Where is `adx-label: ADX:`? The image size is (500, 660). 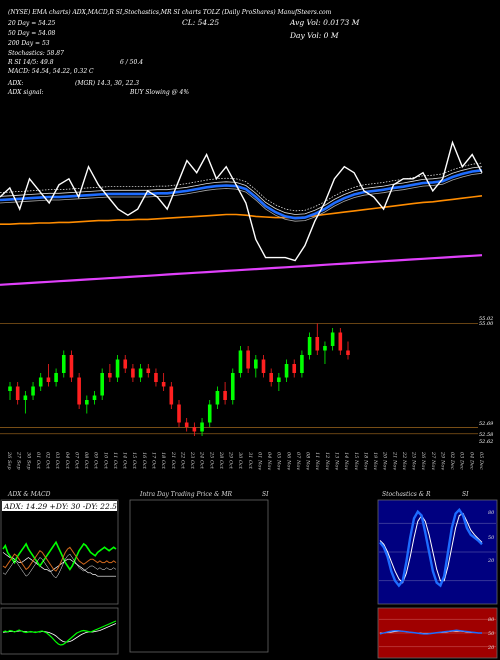
adx-label: ADX: is located at coordinates (16, 83).